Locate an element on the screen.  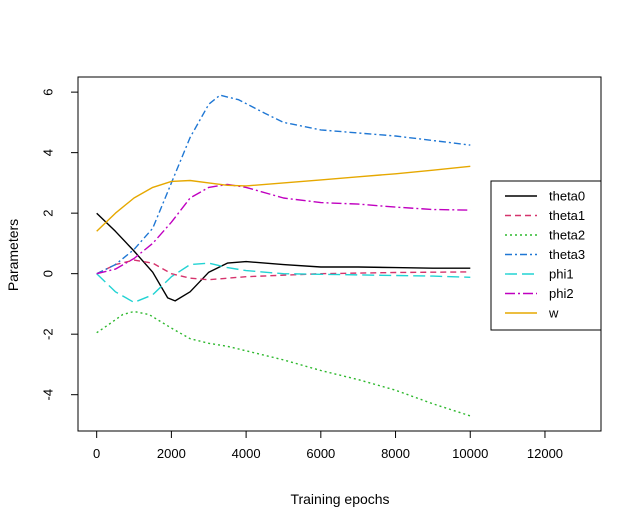
x-tick-label: 0 is located at coordinates (96, 453).